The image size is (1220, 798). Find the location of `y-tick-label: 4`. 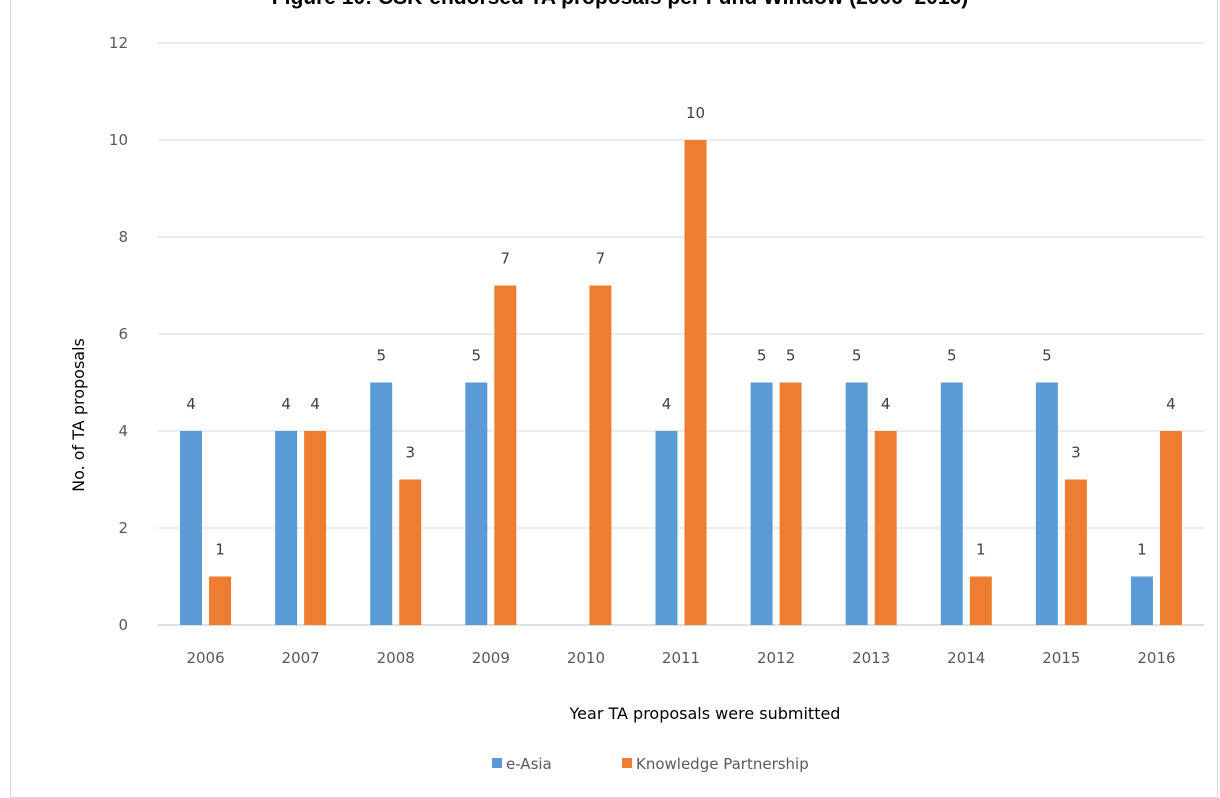

y-tick-label: 4 is located at coordinates (123, 431).